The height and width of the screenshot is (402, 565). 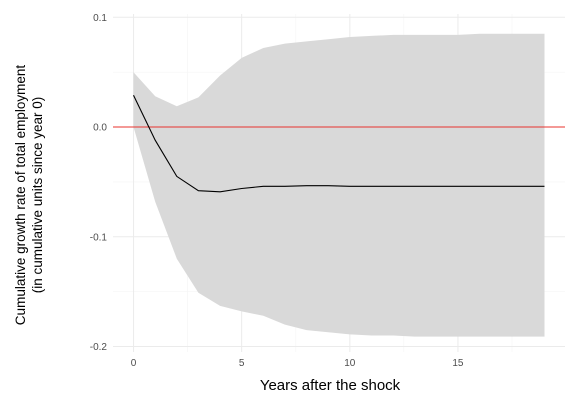 I want to click on x-tick-label: 5, so click(x=242, y=363).